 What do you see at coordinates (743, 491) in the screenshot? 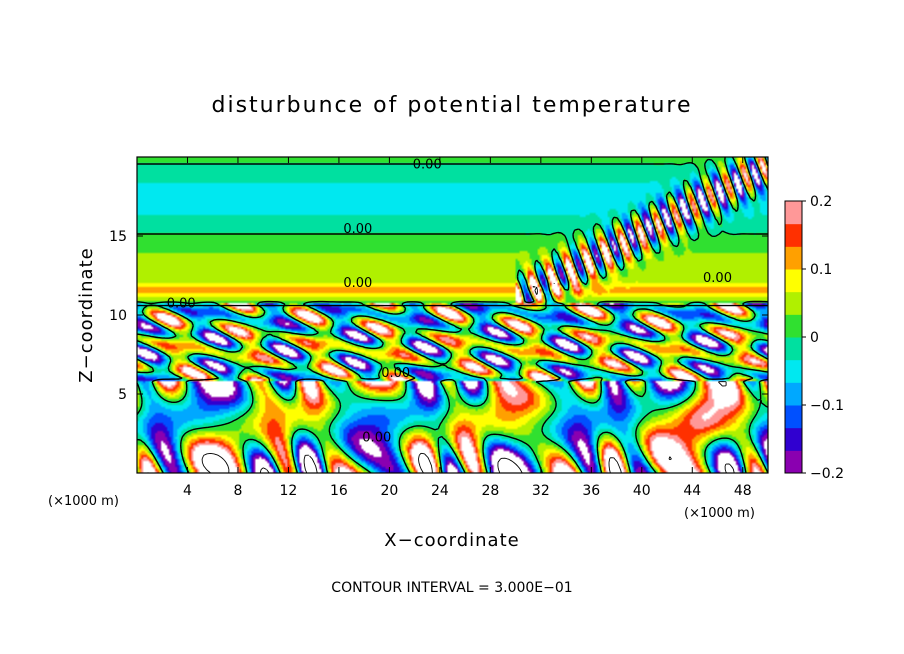
I see `x-tick-label: 48` at bounding box center [743, 491].